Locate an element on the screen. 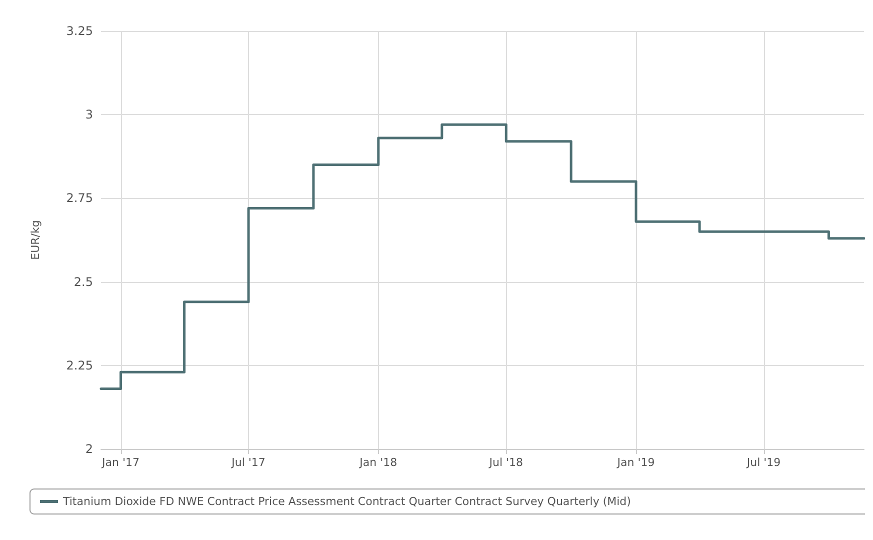 This screenshot has height=540, width=873. x-tick-label: Jan '17 is located at coordinates (120, 462).